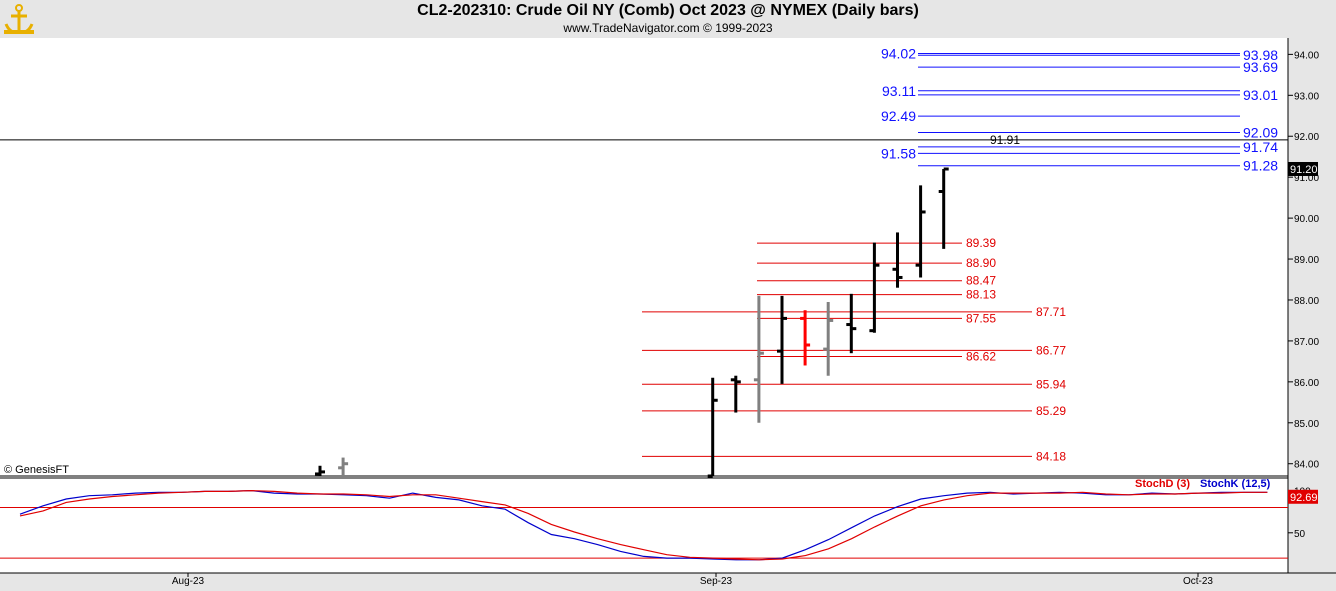 The height and width of the screenshot is (591, 1336). I want to click on horizontal-line-label: 91.91, so click(1005, 140).